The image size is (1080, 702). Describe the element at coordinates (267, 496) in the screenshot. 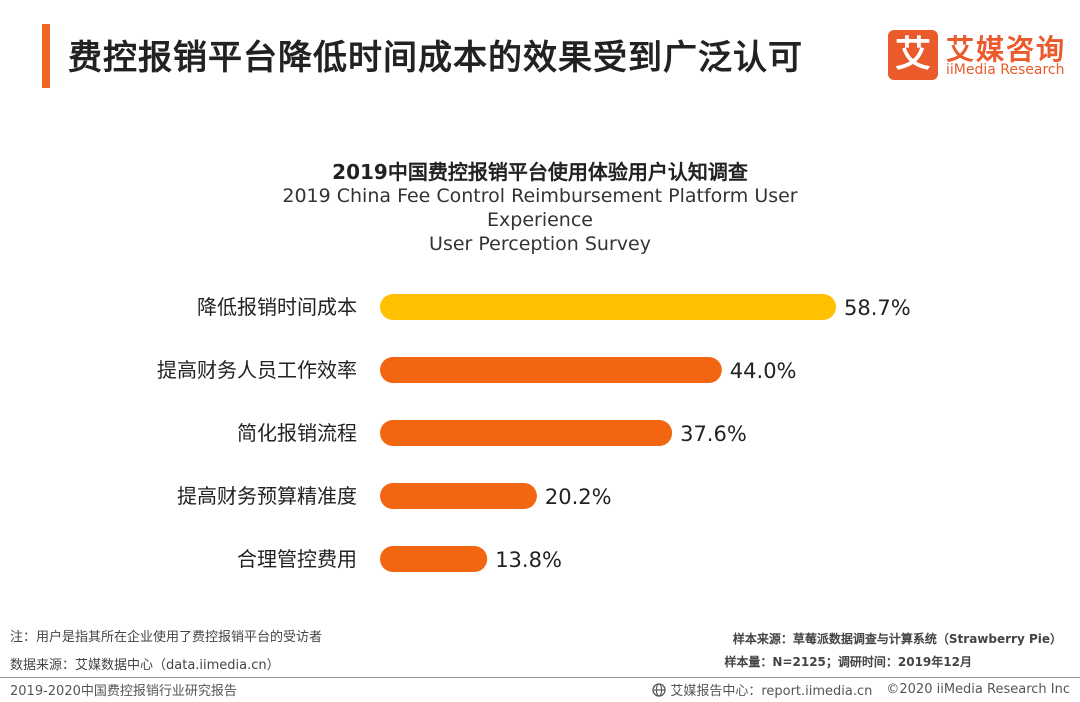

I see `category-label-4: 提高财务预算精准度` at that location.